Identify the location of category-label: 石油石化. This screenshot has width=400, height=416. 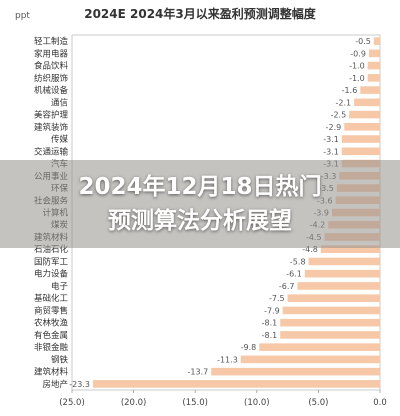
(51, 249).